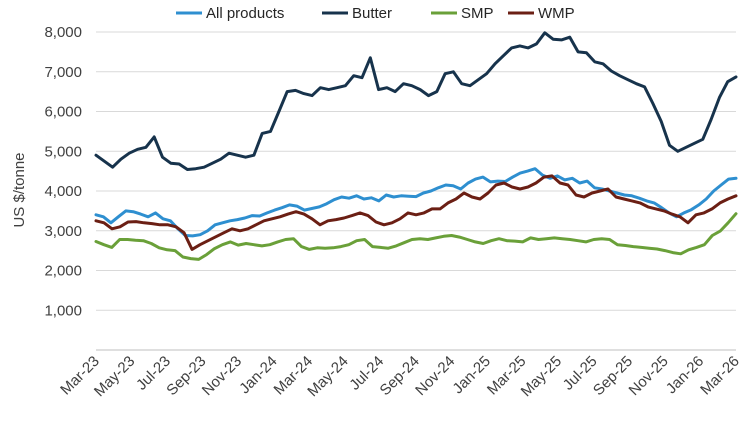 The height and width of the screenshot is (421, 750). What do you see at coordinates (63, 112) in the screenshot?
I see `y-tick-label: 6,000` at bounding box center [63, 112].